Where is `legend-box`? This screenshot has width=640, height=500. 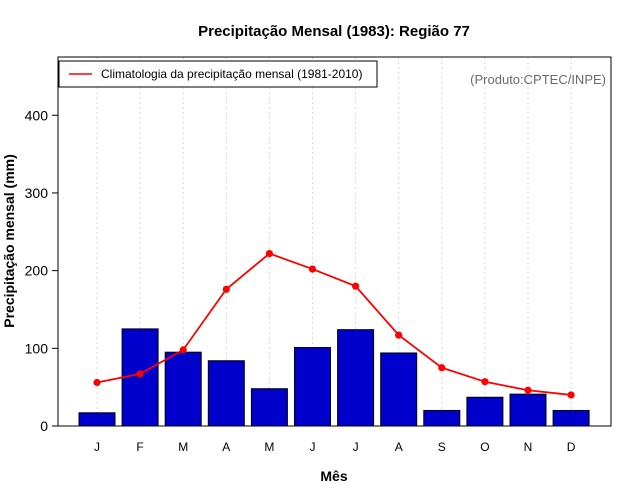
legend-box is located at coordinates (218, 74).